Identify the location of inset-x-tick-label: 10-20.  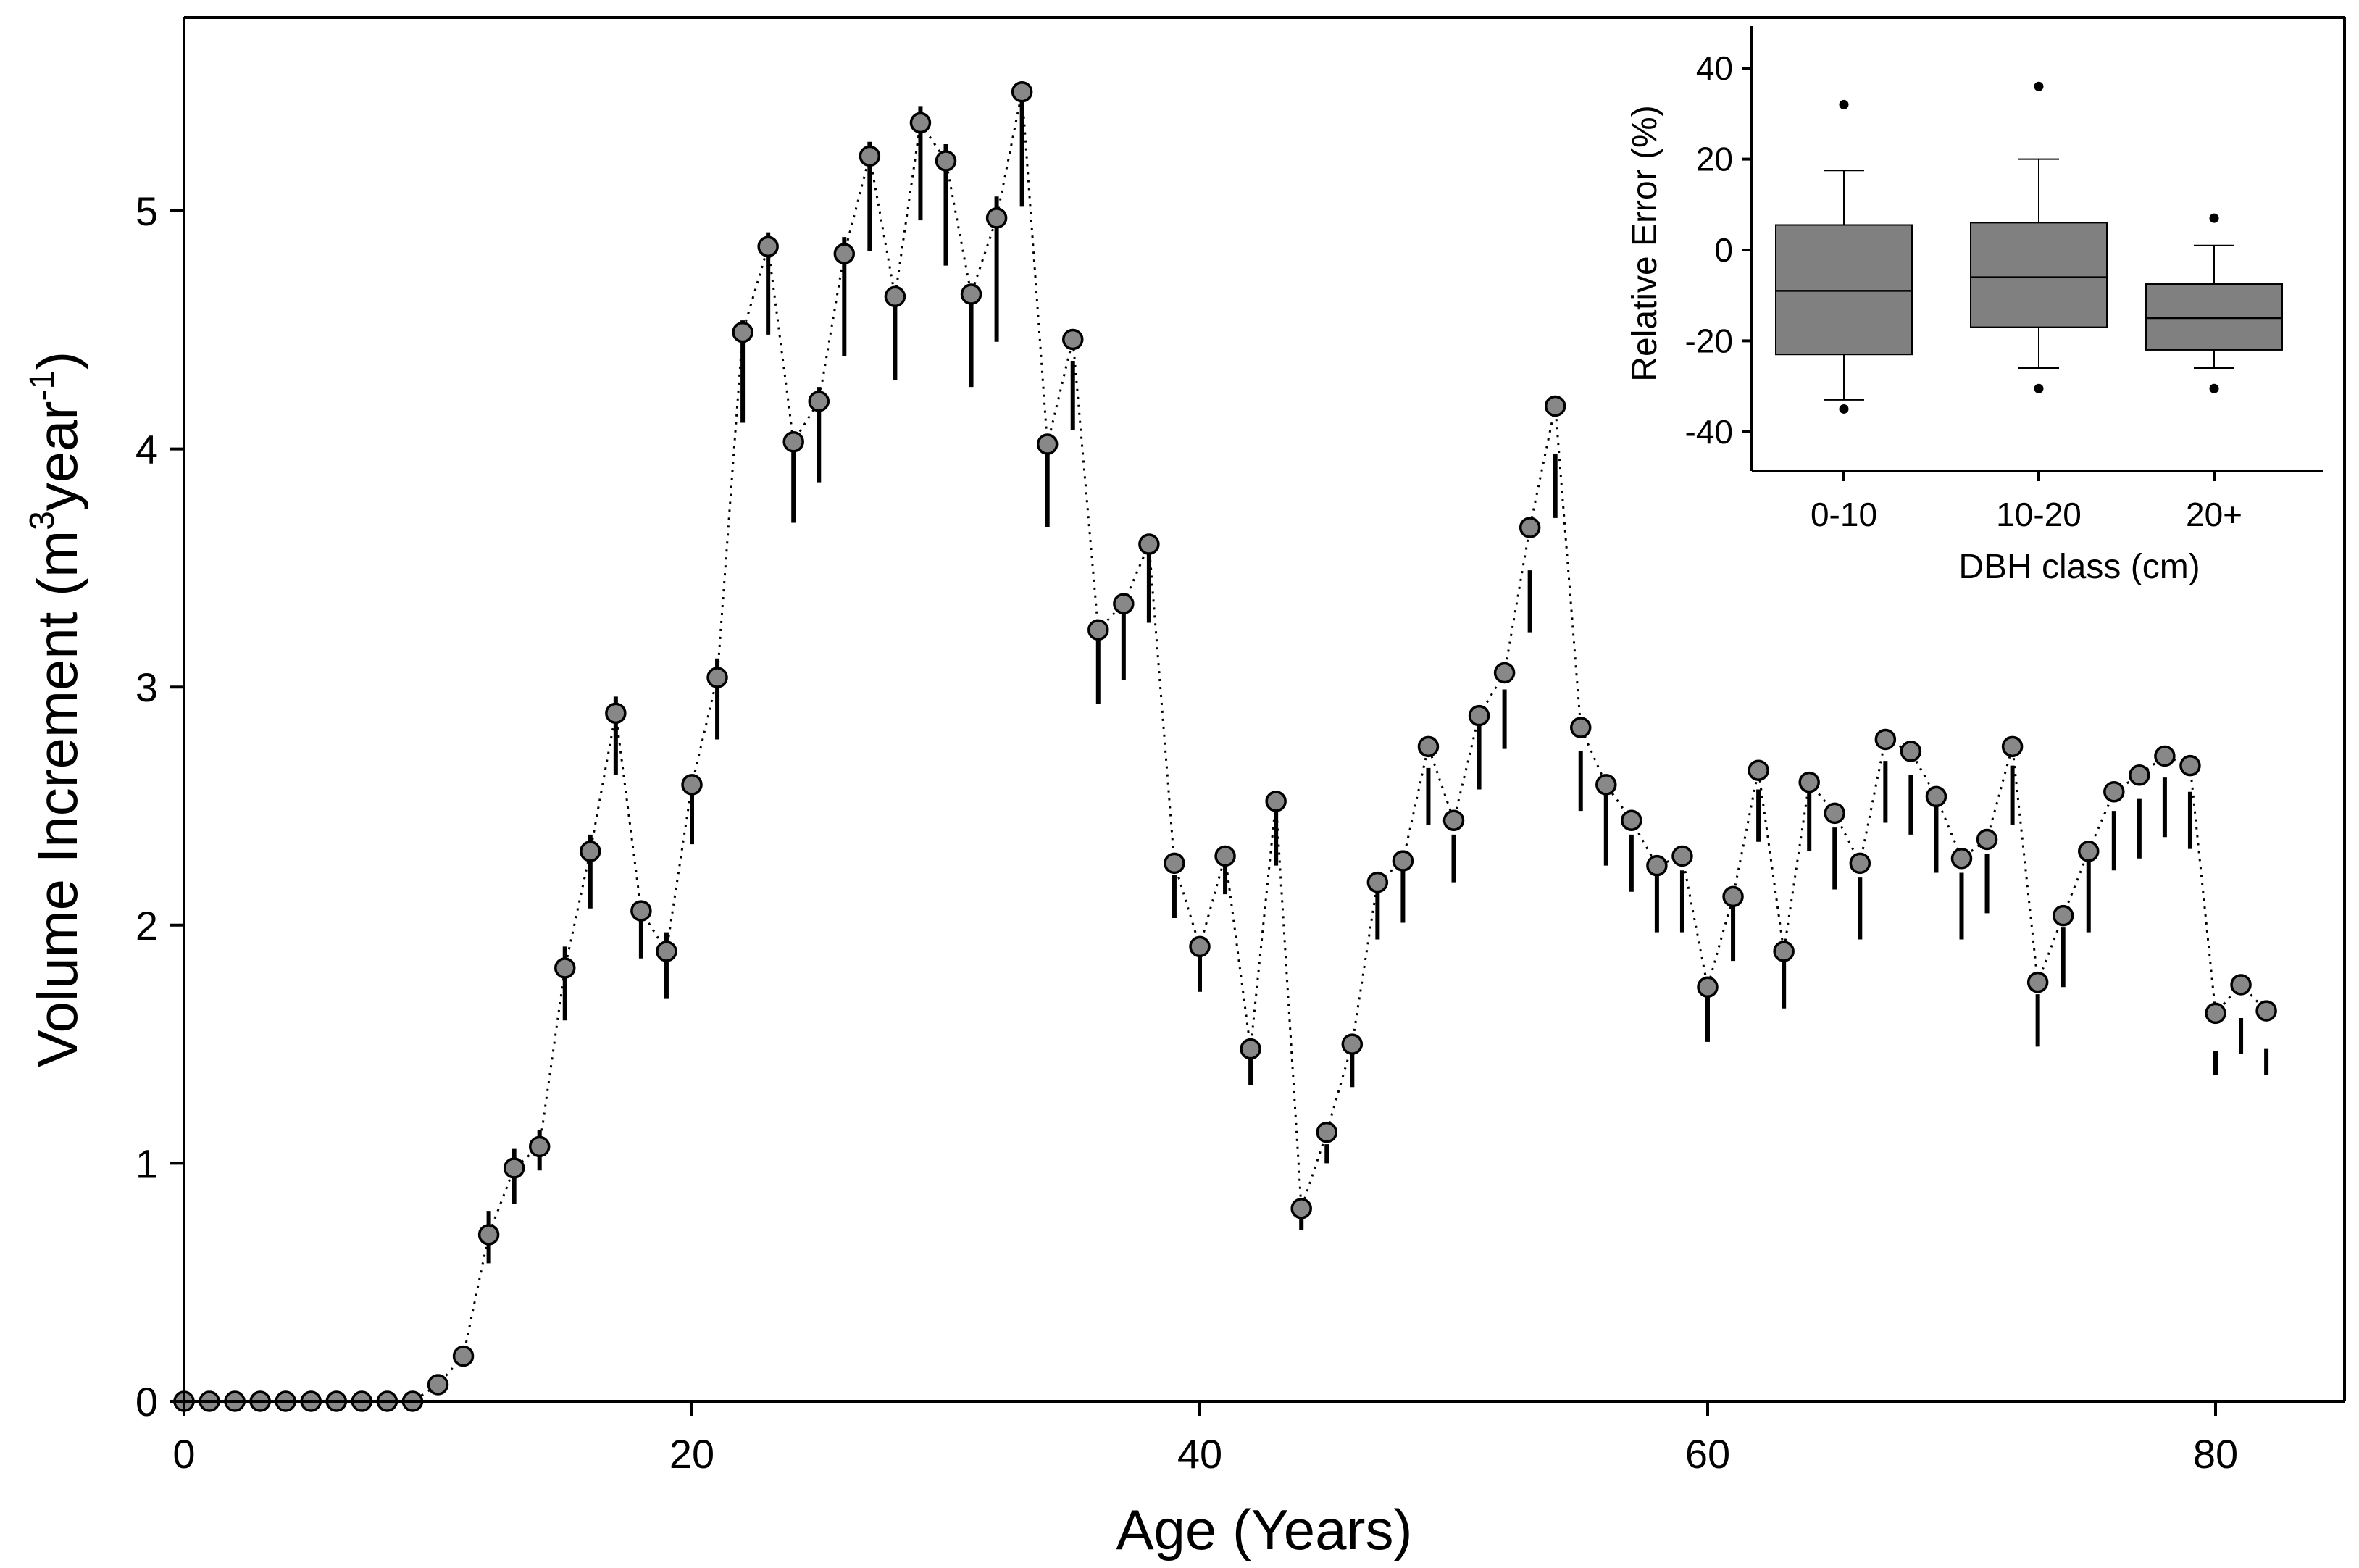
(2039, 514).